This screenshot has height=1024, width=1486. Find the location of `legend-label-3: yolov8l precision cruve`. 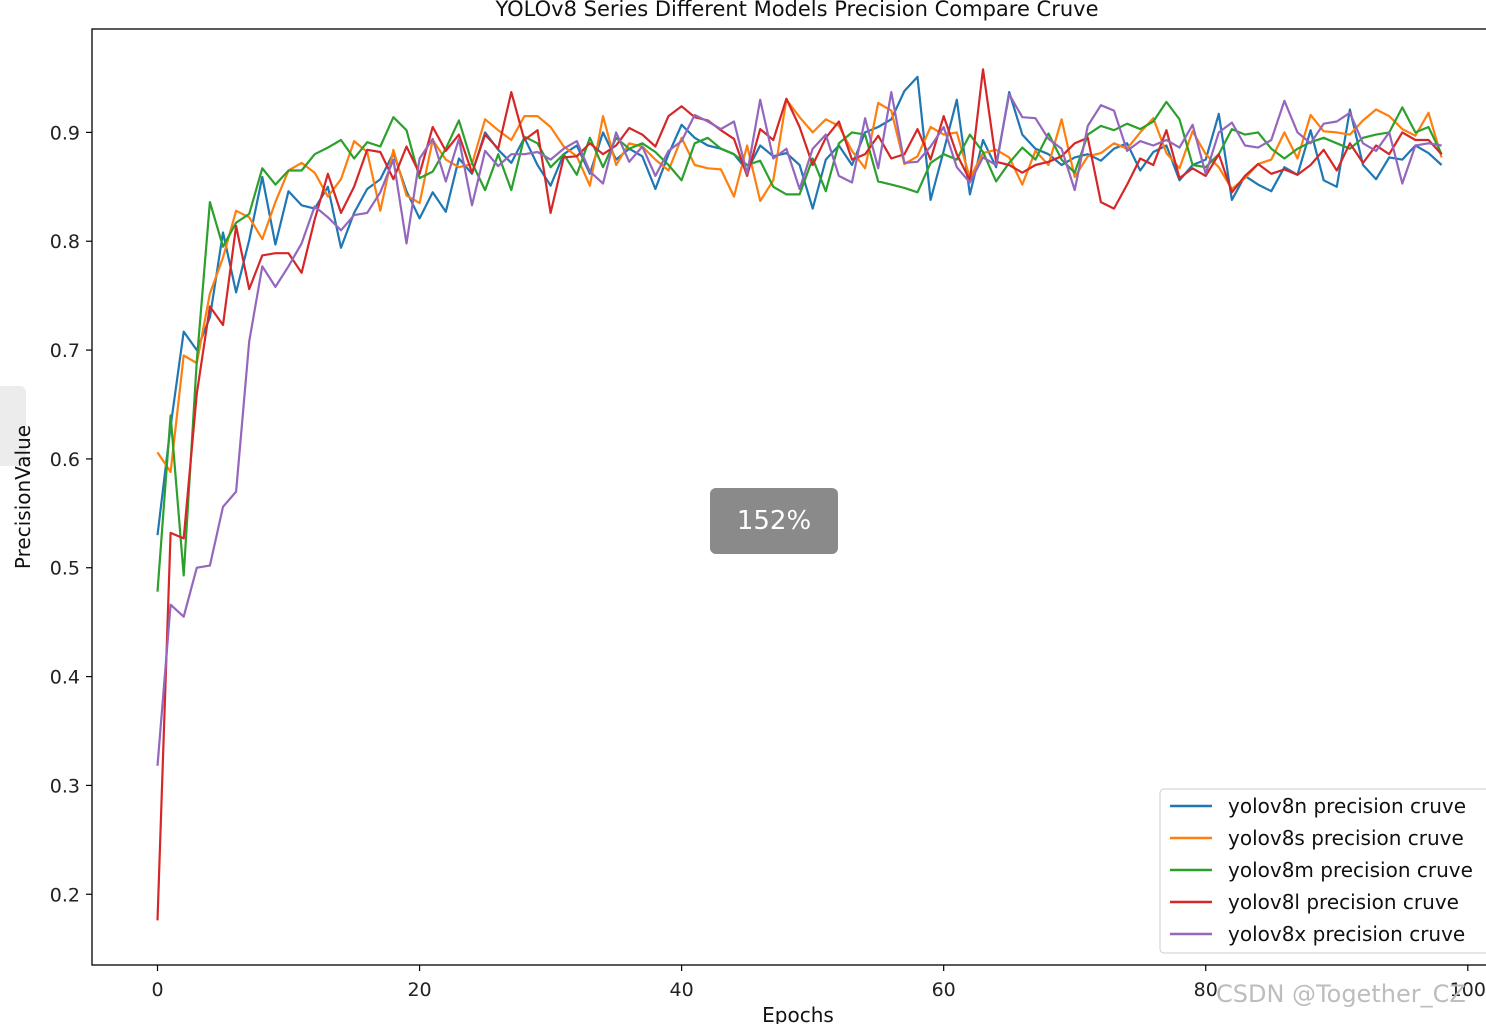

legend-label-3: yolov8l precision cruve is located at coordinates (1343, 902).